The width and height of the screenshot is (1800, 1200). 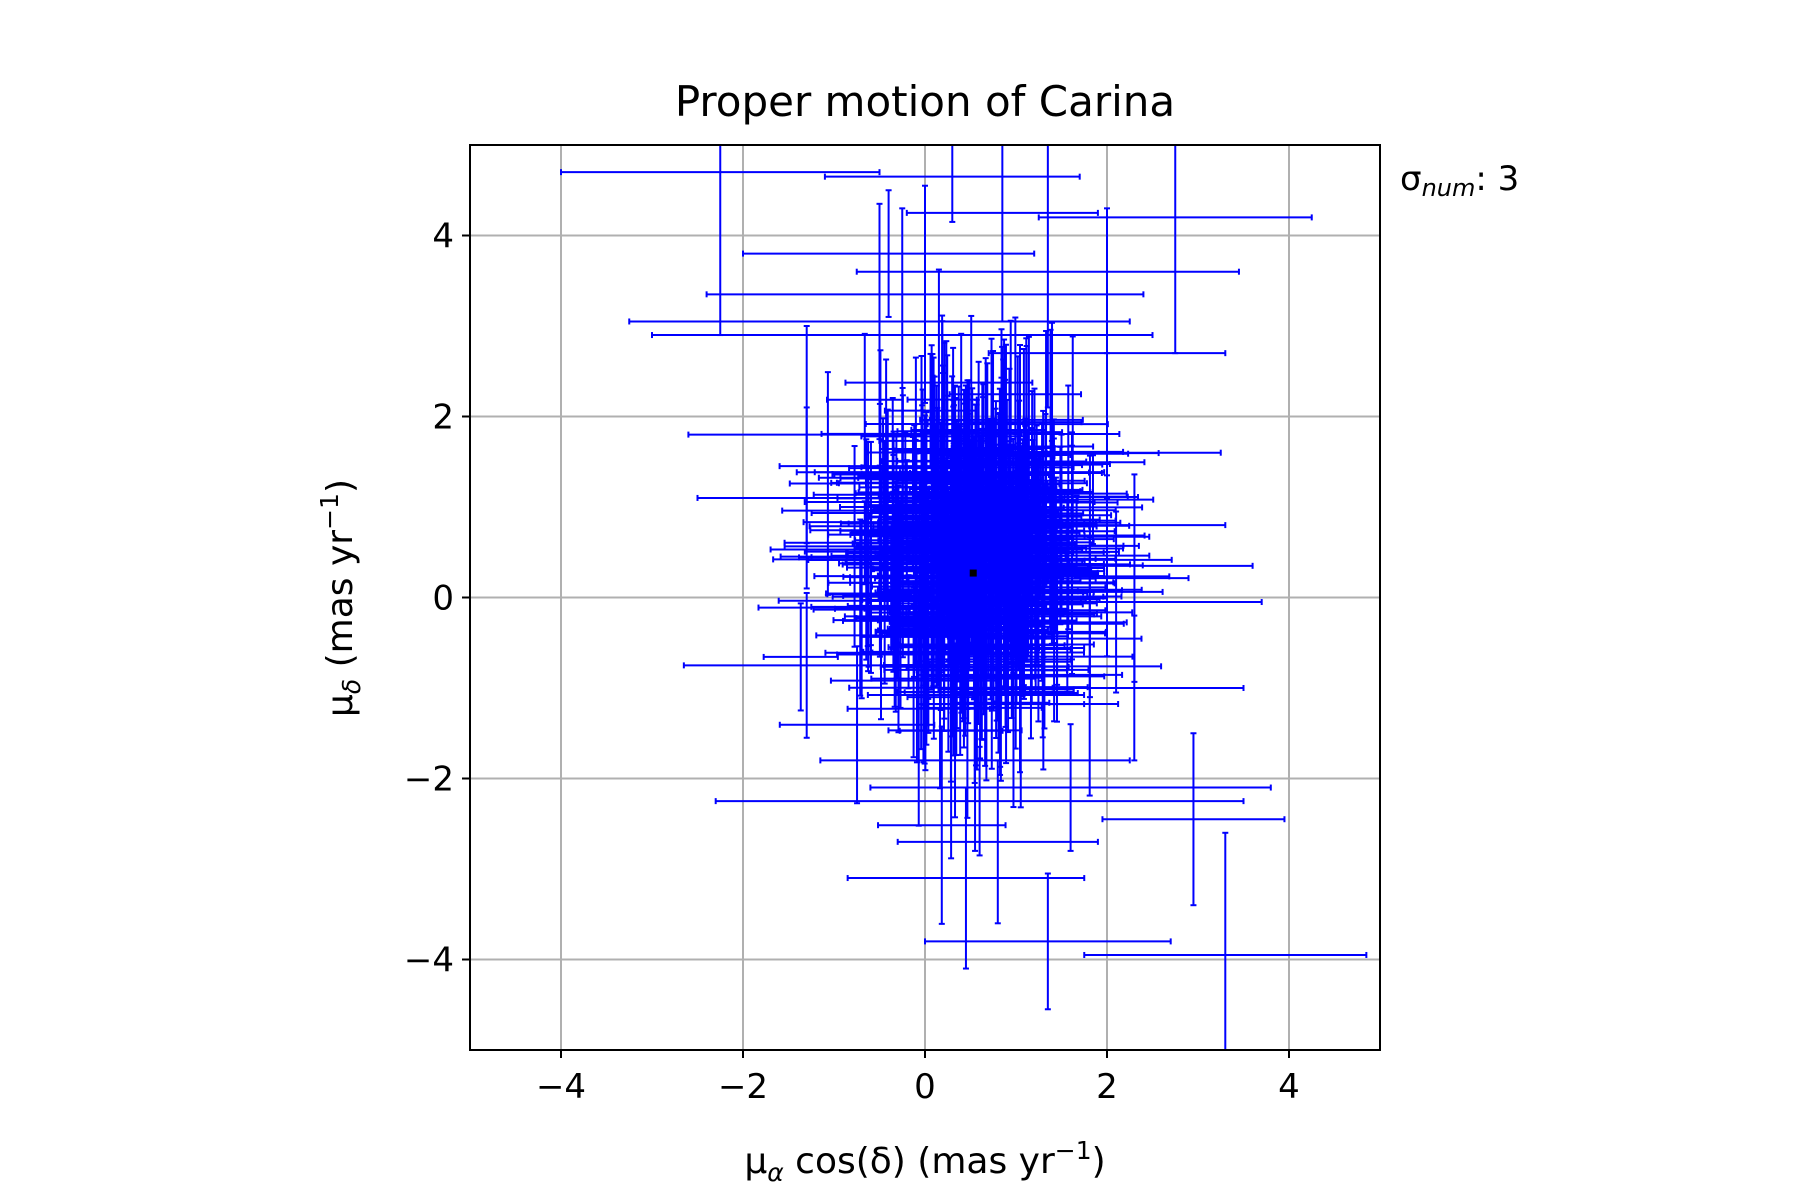 What do you see at coordinates (743, 1087) in the screenshot?
I see `x-tick-label: −2` at bounding box center [743, 1087].